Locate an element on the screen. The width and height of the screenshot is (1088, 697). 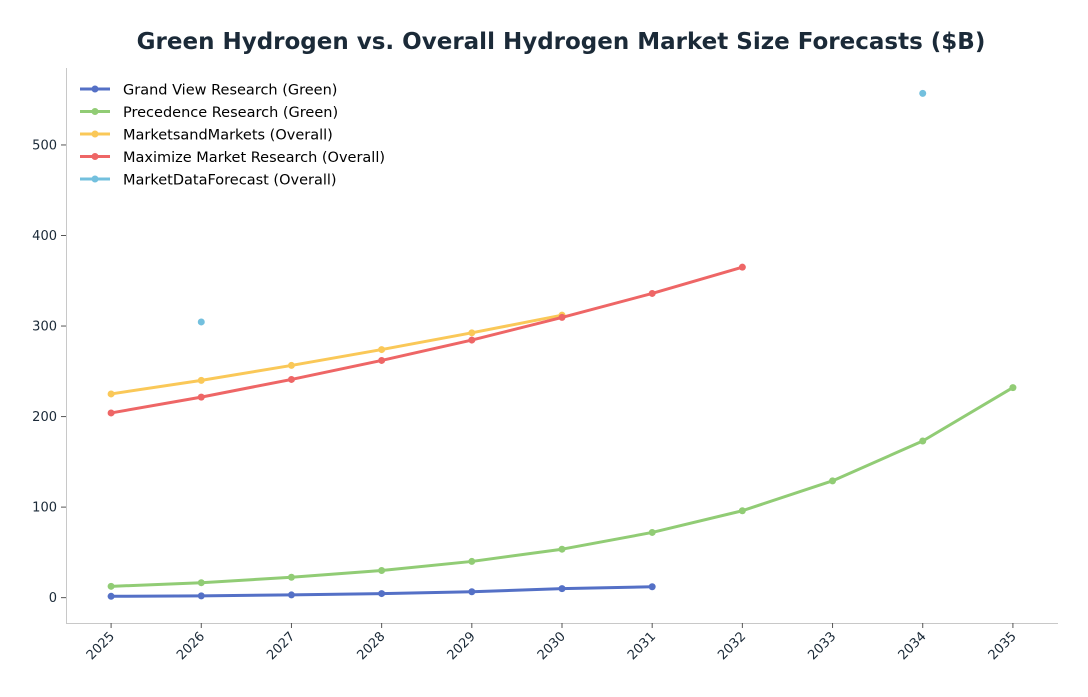
legend-item: MarketsandMarkets (Overall) is located at coordinates (206, 136).